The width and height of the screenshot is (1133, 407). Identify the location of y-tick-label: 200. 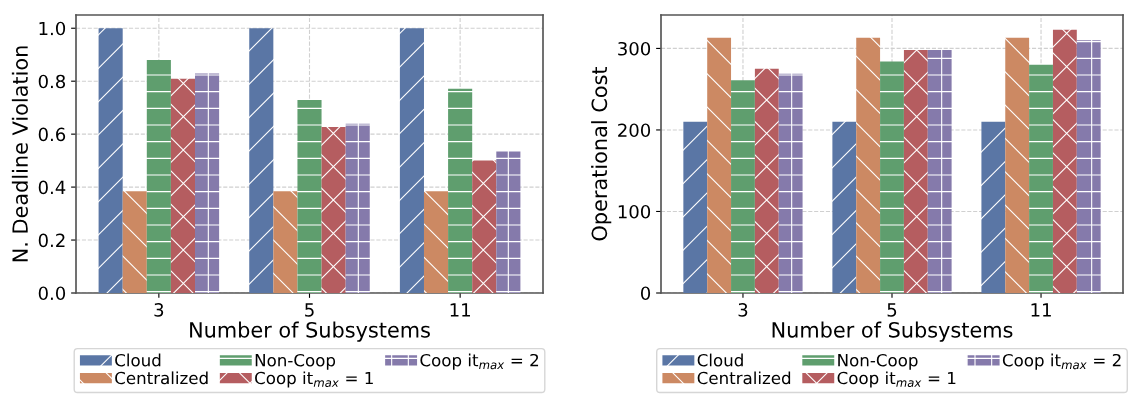
(634, 130).